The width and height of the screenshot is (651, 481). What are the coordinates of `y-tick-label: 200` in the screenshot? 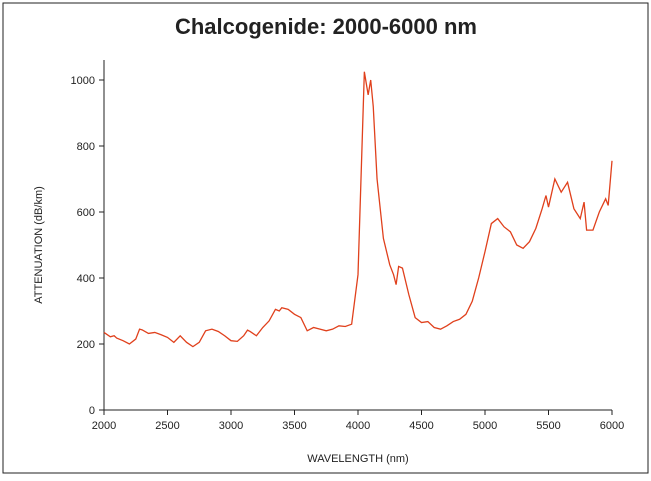 It's located at (86, 345).